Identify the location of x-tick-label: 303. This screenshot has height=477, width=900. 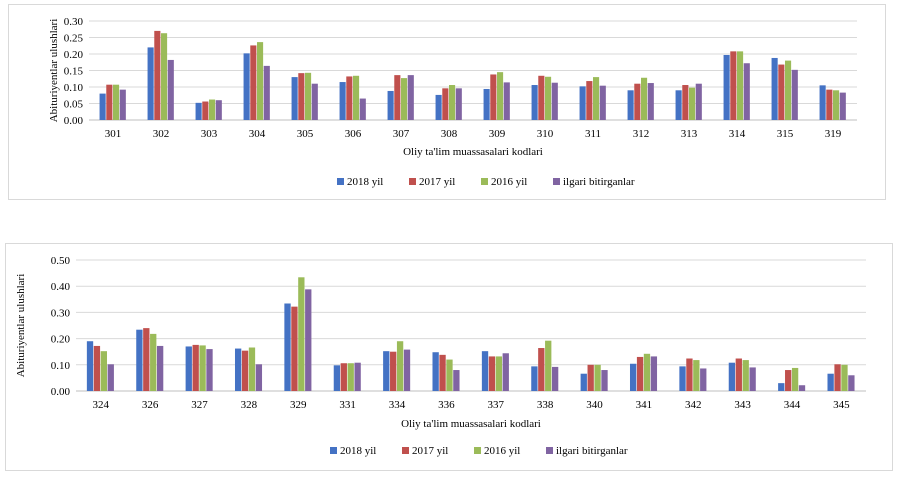
(209, 134).